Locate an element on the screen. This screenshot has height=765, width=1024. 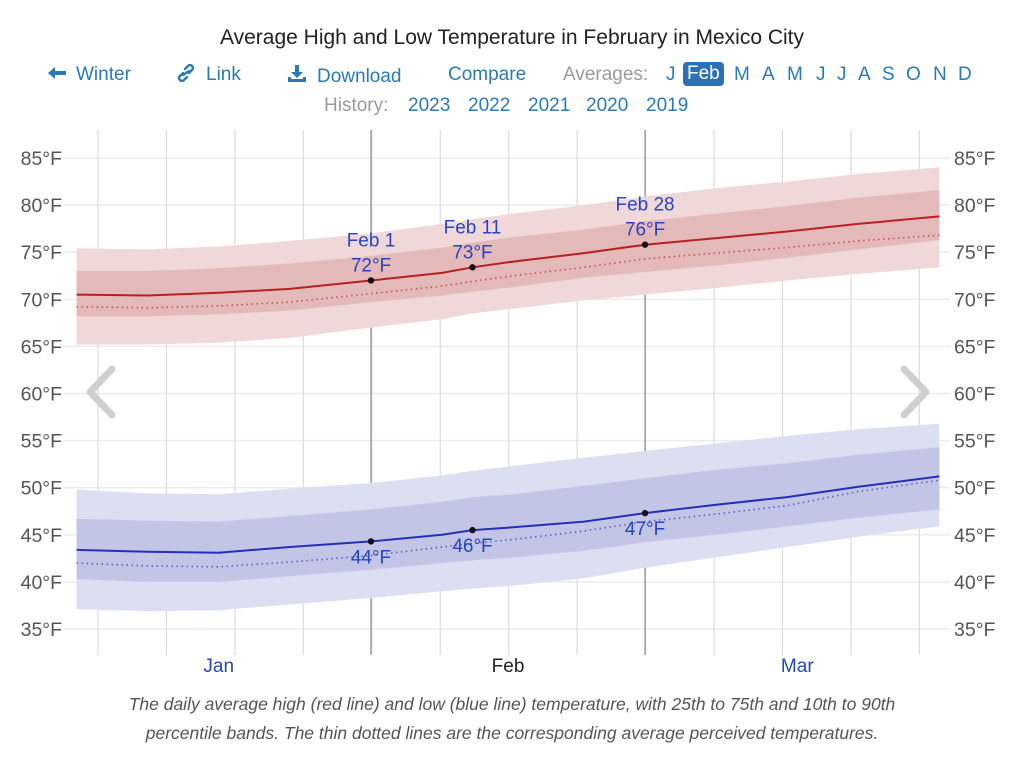
average-line-low is located at coordinates (508, 514).